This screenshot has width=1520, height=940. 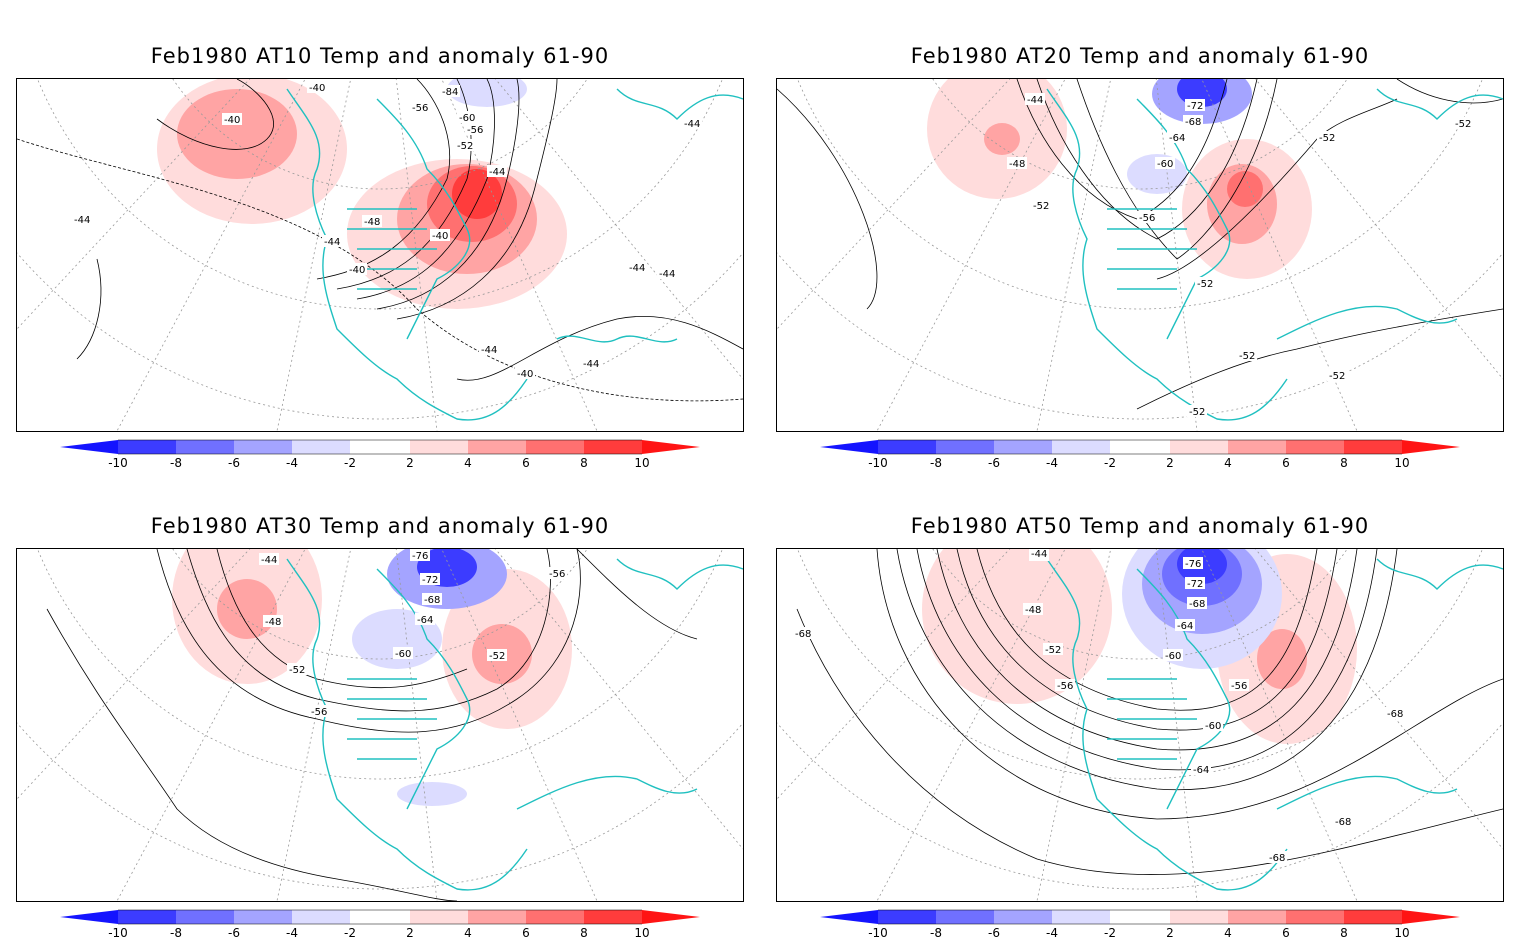 What do you see at coordinates (380, 56) in the screenshot?
I see `panel-title: Feb1980 AT10 Temp and anomaly 61-90` at bounding box center [380, 56].